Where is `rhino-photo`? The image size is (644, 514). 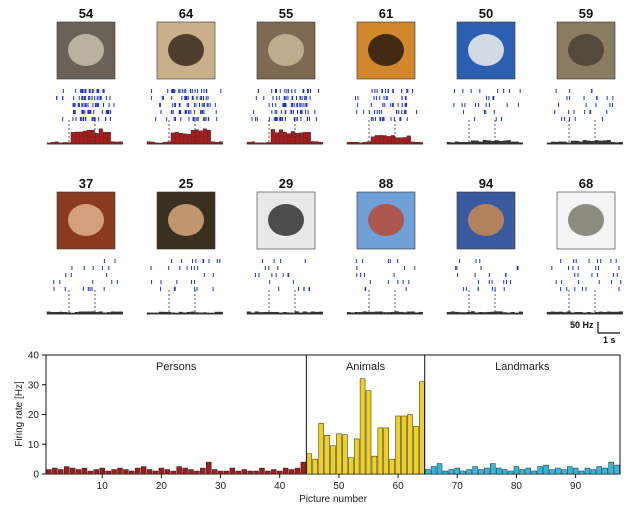
rhino-photo is located at coordinates (586, 50).